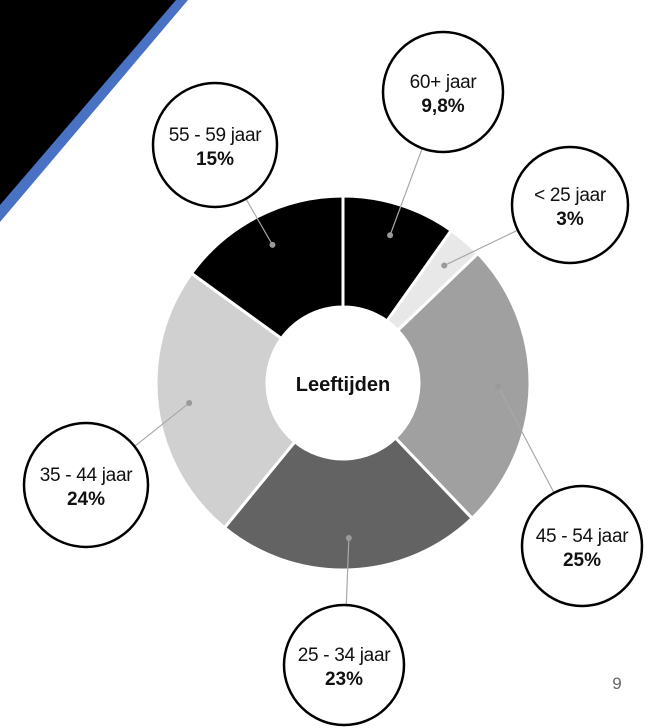  Describe the element at coordinates (582, 560) in the screenshot. I see `slice-value-2: 25%` at that location.